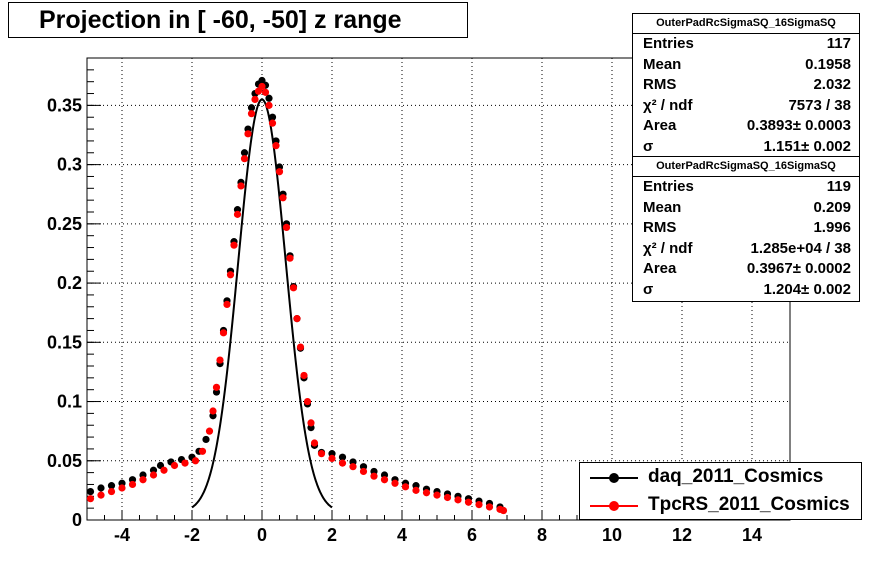 This screenshot has width=878, height=578. What do you see at coordinates (746, 85) in the screenshot?
I see `stats-row: RMS 2.032` at bounding box center [746, 85].